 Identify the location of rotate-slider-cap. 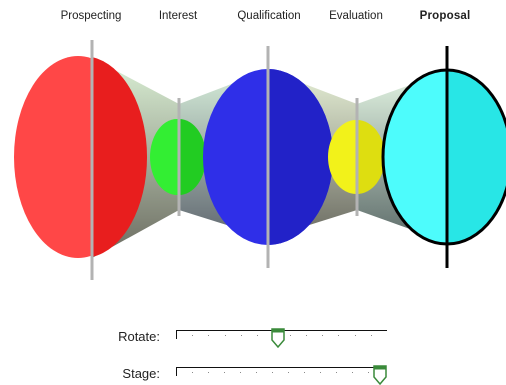
(176, 334).